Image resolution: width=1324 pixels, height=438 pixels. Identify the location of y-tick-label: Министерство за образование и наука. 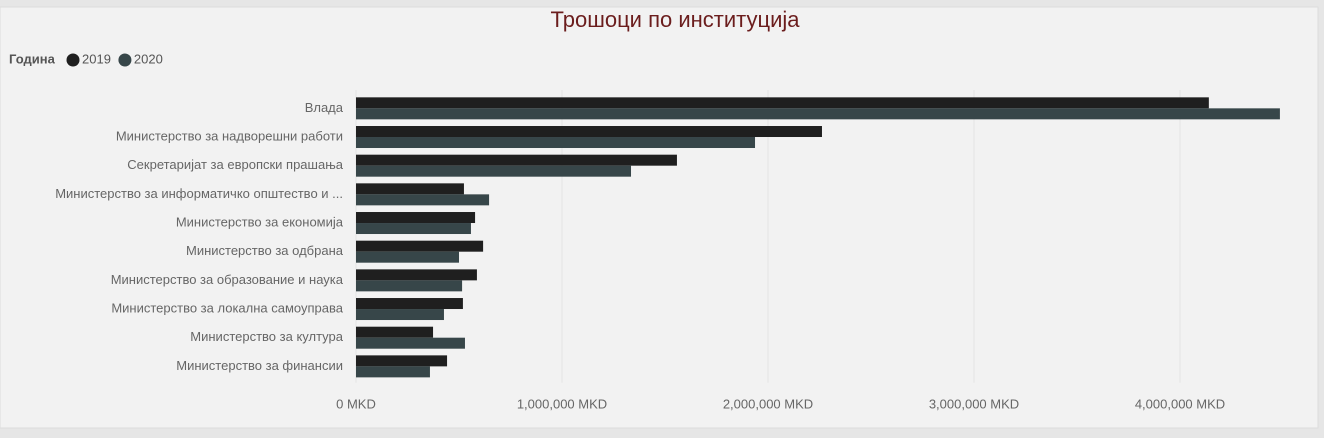
(227, 279).